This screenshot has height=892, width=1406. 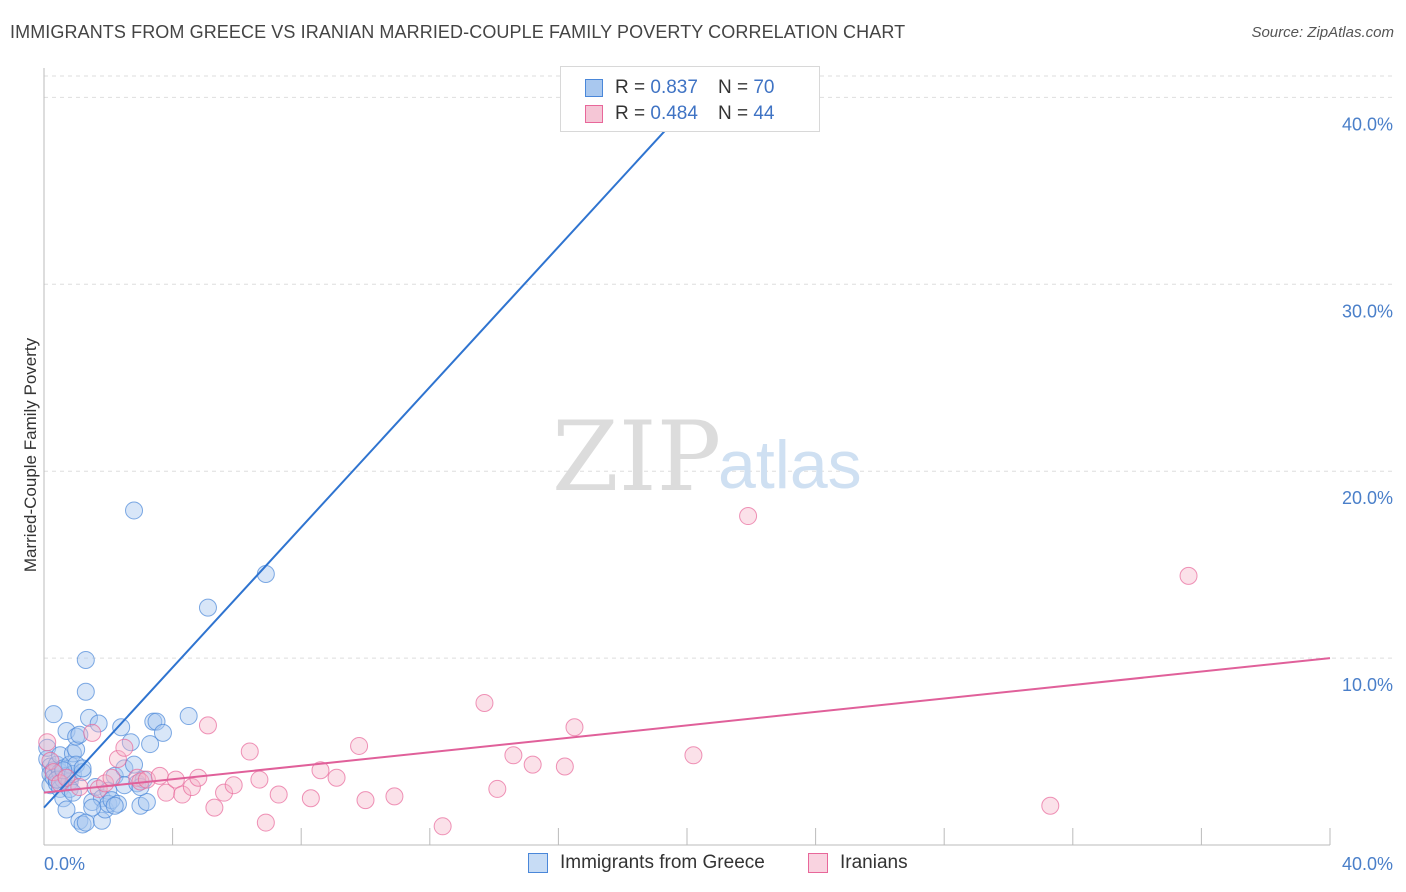 What do you see at coordinates (674, 113) in the screenshot?
I see `legend-r-value: 0.484` at bounding box center [674, 113].